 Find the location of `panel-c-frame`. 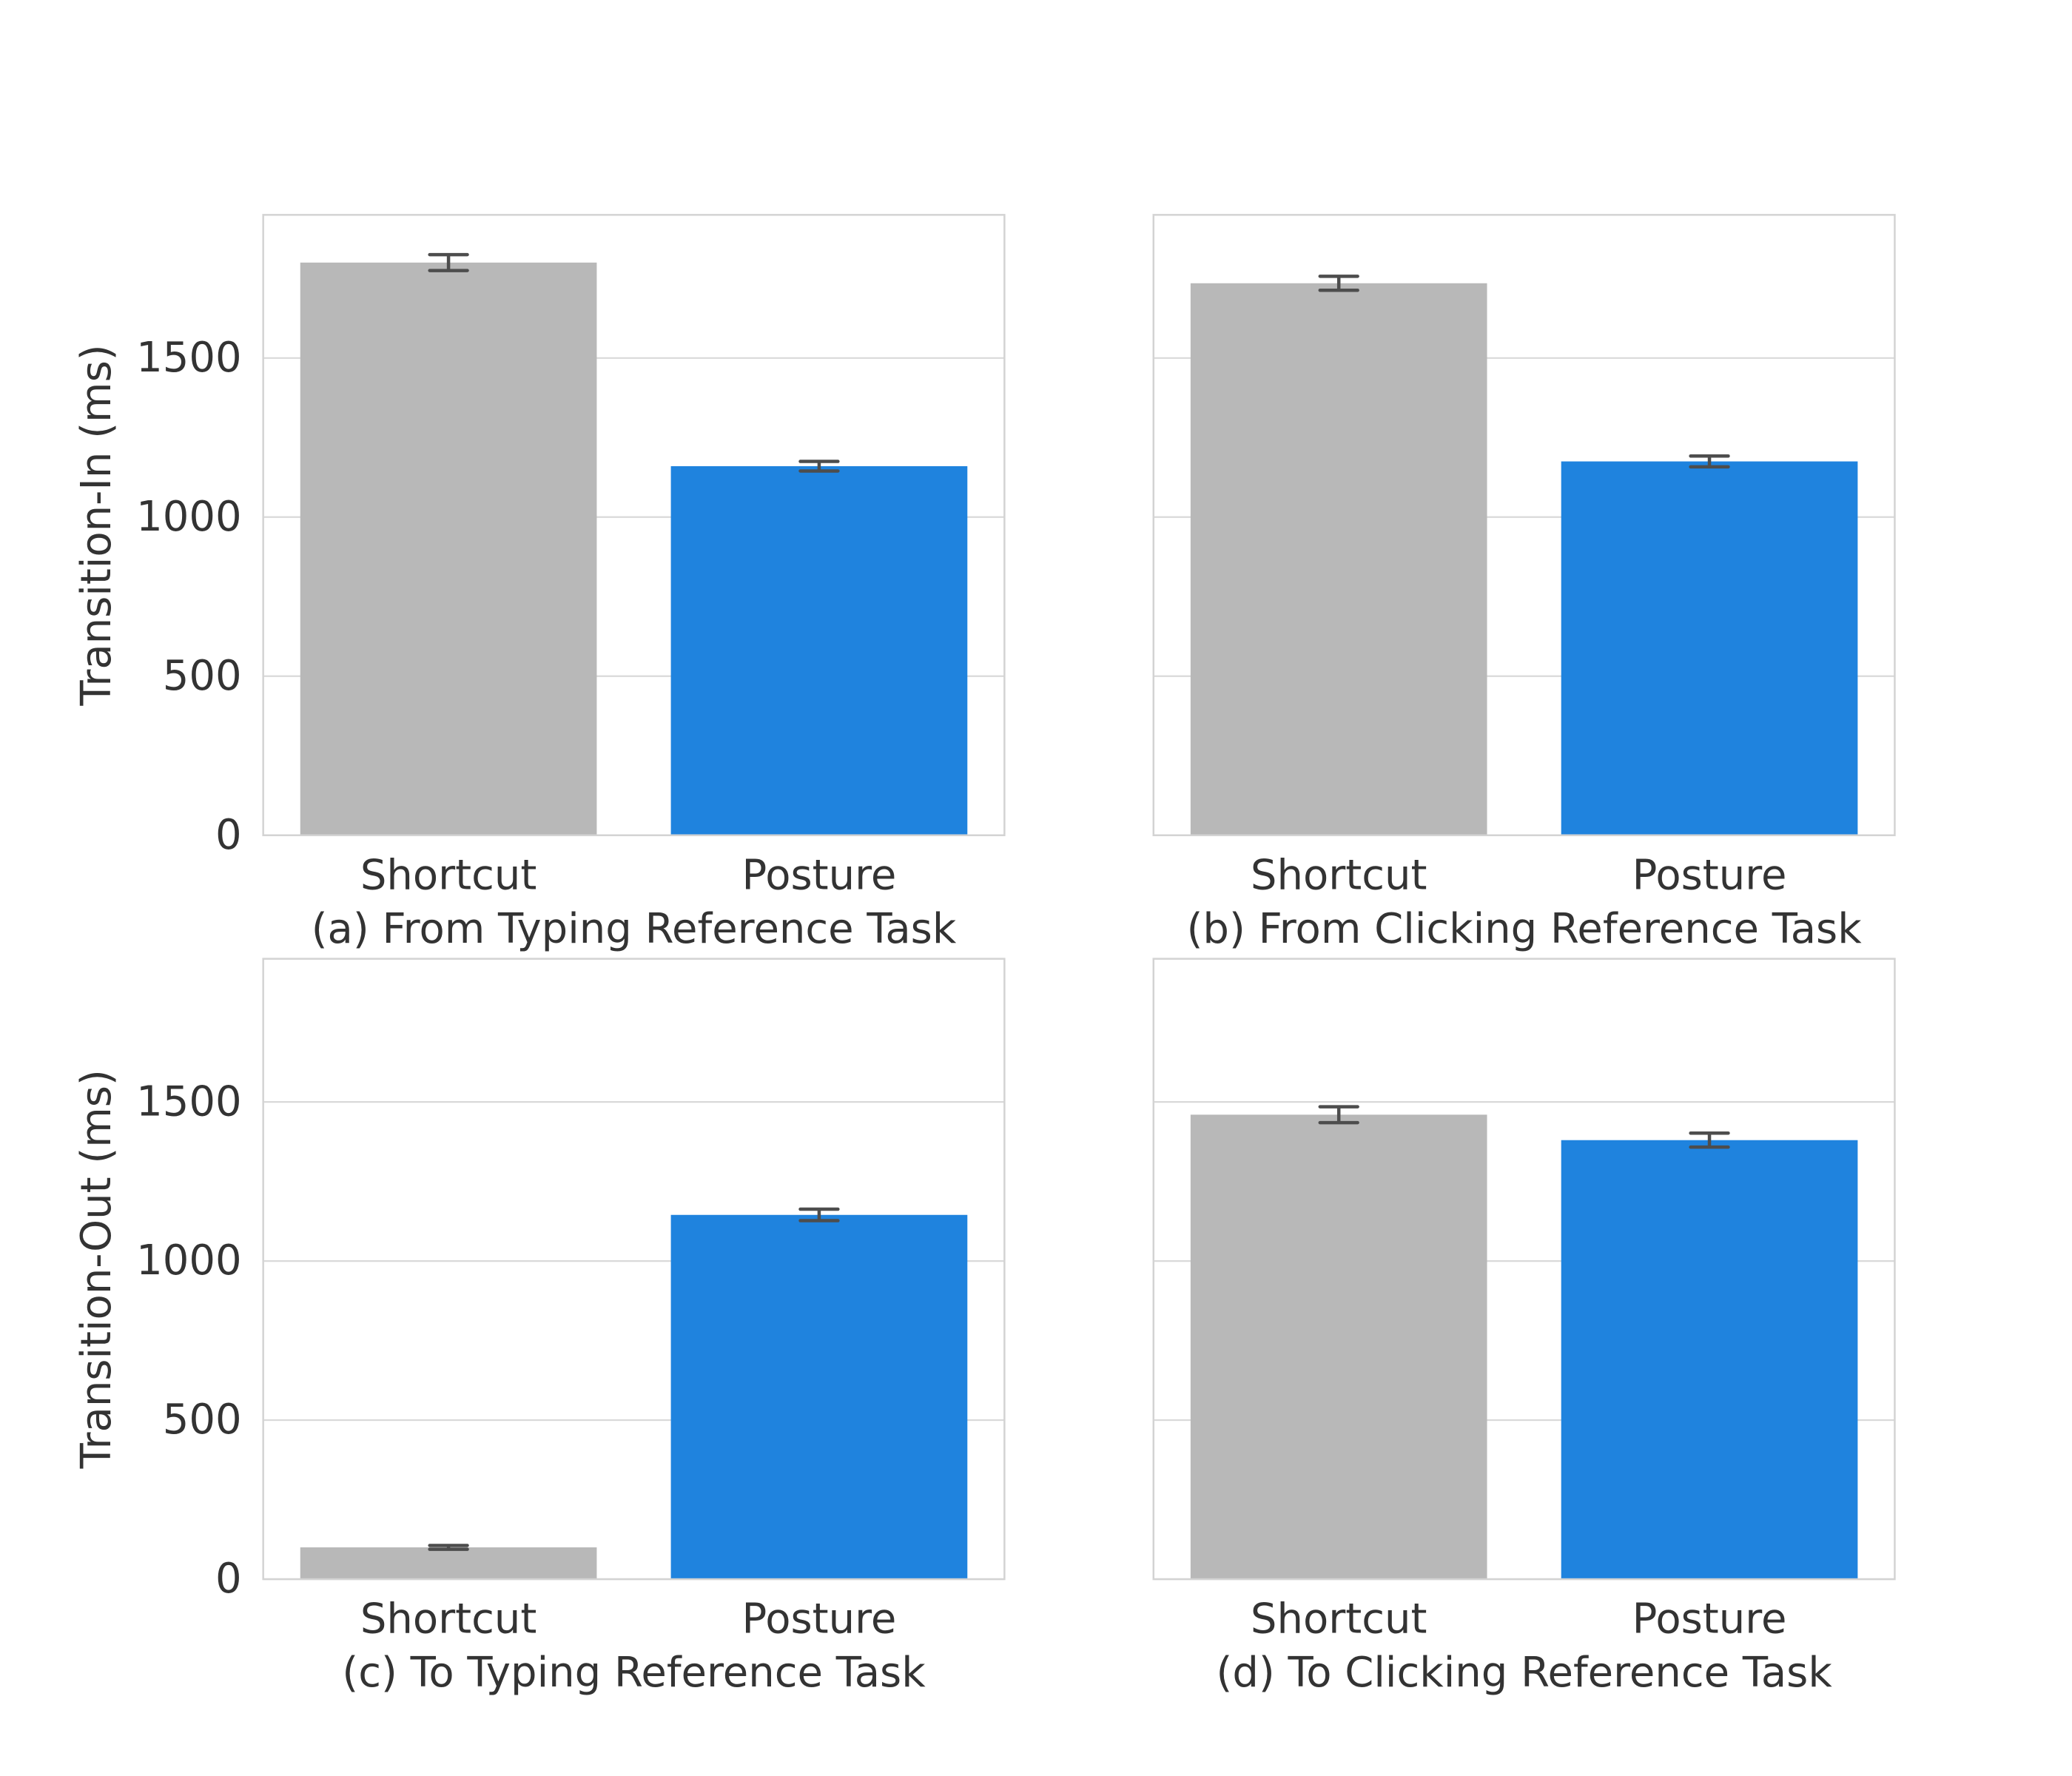

panel-c-frame is located at coordinates (634, 1269).